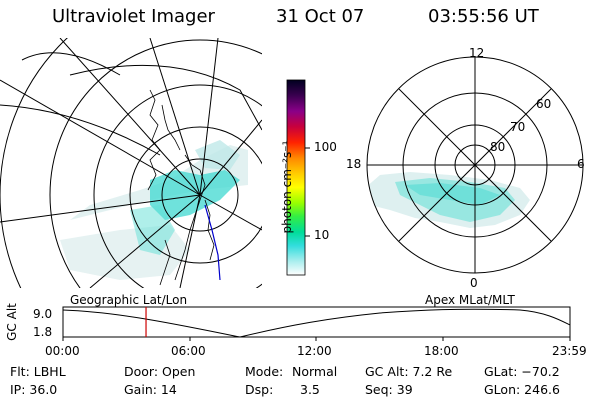 This screenshot has width=600, height=400. I want to click on geographic-panel-label: Geographic Lat/Lon, so click(129, 300).